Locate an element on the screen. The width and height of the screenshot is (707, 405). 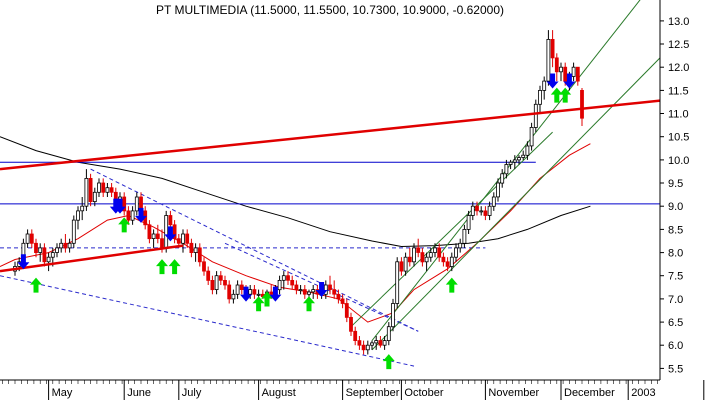
y-tick-label: 9.5 is located at coordinates (675, 184).